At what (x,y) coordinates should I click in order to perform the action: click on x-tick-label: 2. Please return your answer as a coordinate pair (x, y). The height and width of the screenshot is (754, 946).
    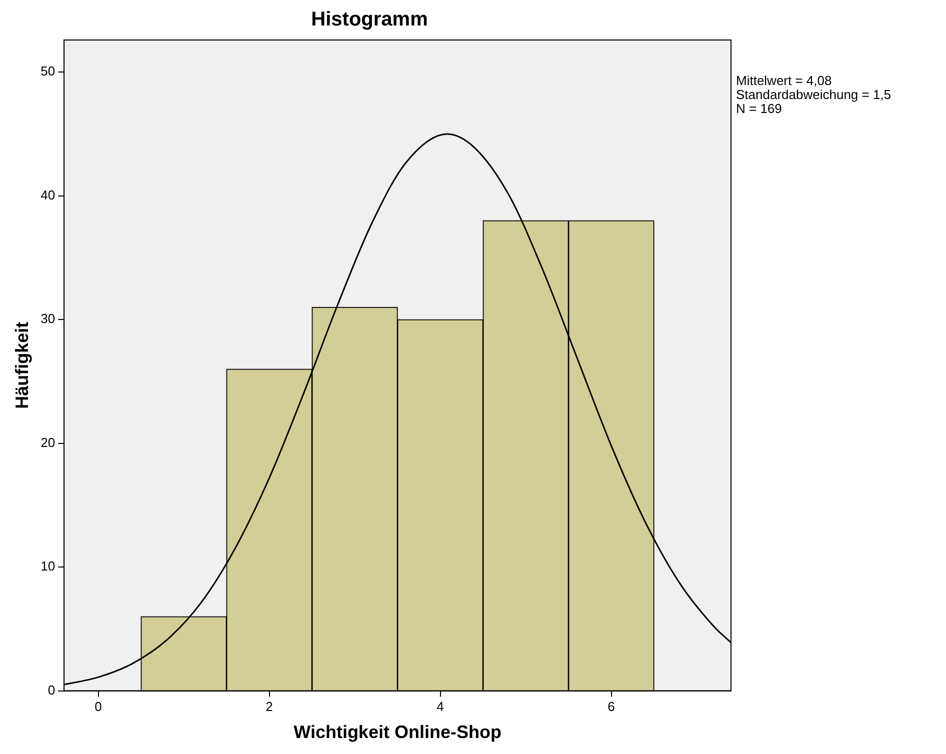
    Looking at the image, I should click on (269, 706).